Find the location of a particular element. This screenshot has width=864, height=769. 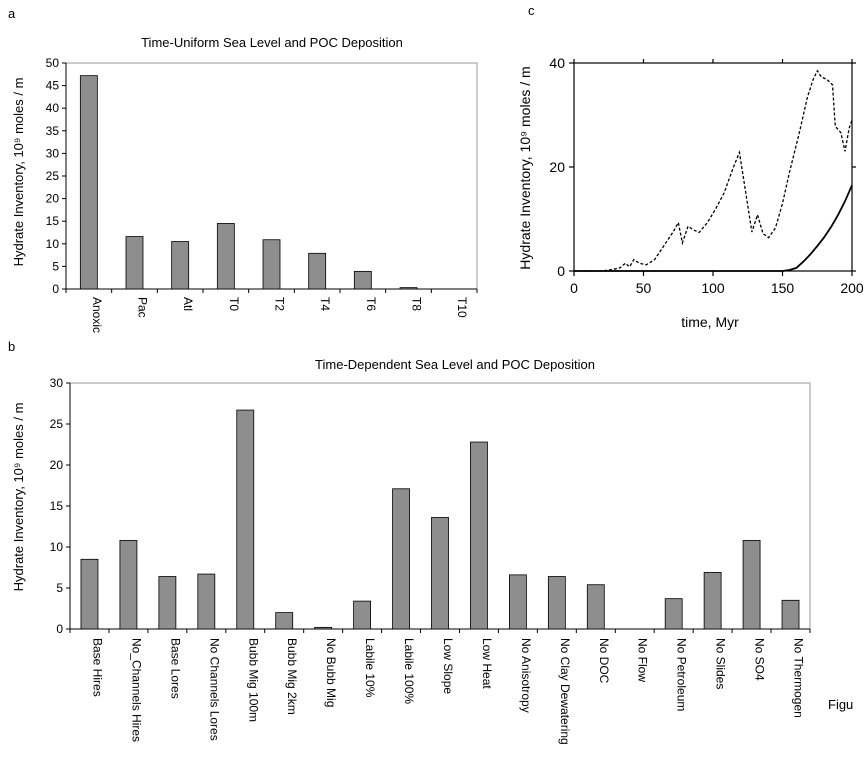

chart-b-x-tick-label: Base Lores is located at coordinates (175, 668).